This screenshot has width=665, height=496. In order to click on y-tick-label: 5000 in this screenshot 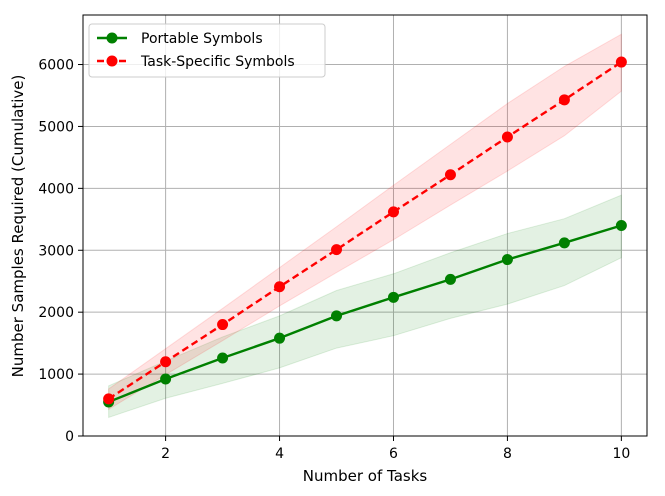, I will do `click(56, 127)`.